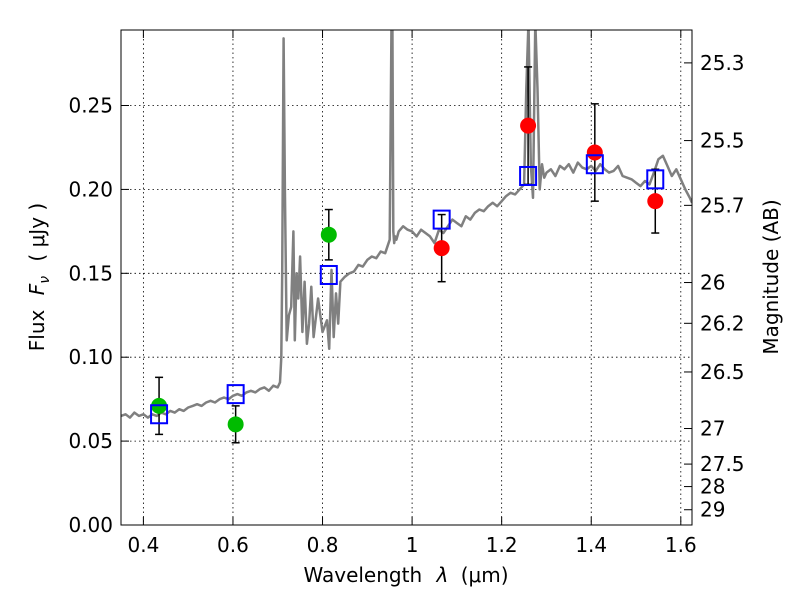 This screenshot has width=800, height=600. Describe the element at coordinates (712, 510) in the screenshot. I see `y2-tick-label: 29` at that location.